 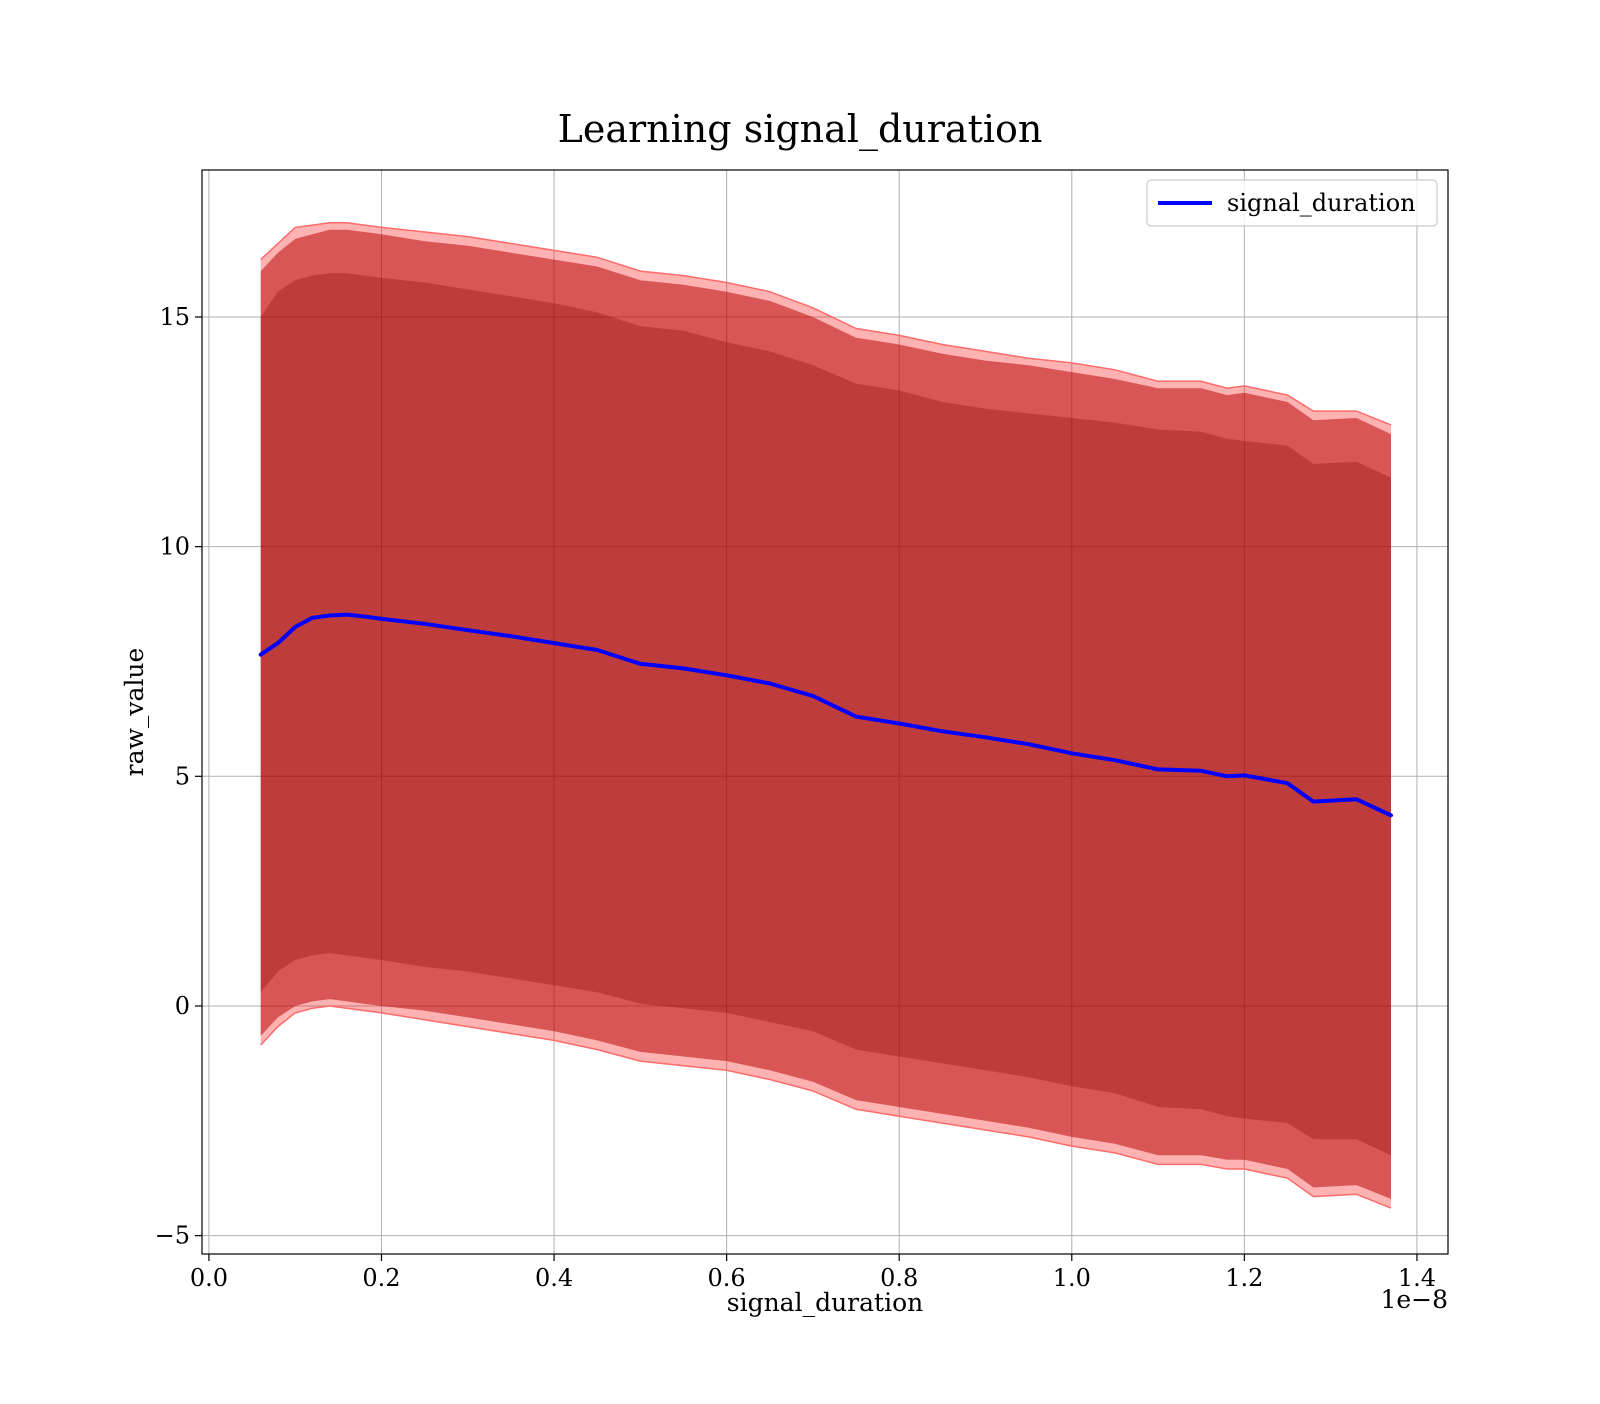 What do you see at coordinates (826, 1107) in the screenshot?
I see `outer-band-lower-edge` at bounding box center [826, 1107].